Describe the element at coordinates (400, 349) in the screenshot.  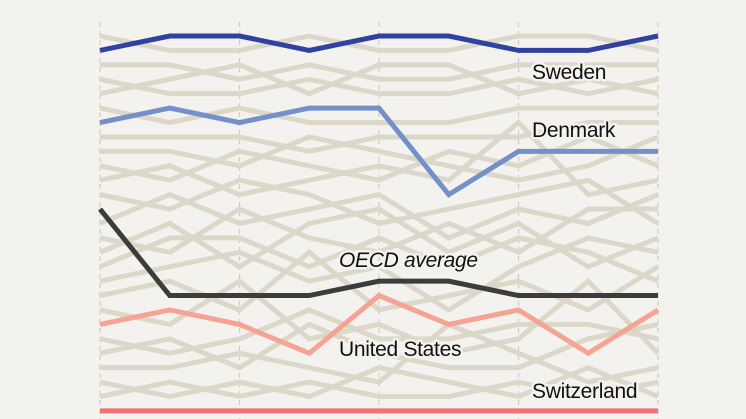
I see `label-united-states: United States` at that location.